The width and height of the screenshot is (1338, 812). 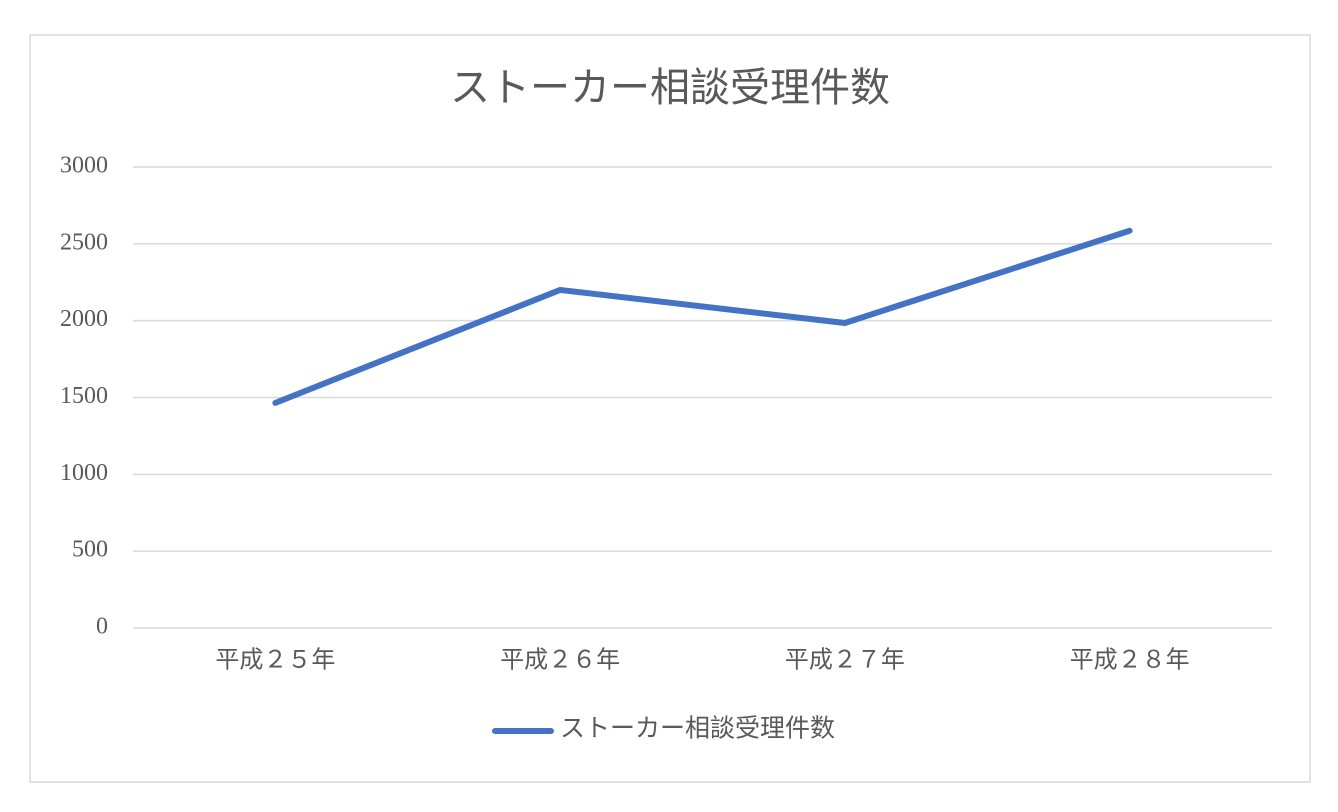 What do you see at coordinates (275, 660) in the screenshot?
I see `x-tick-label: 平成２５年` at bounding box center [275, 660].